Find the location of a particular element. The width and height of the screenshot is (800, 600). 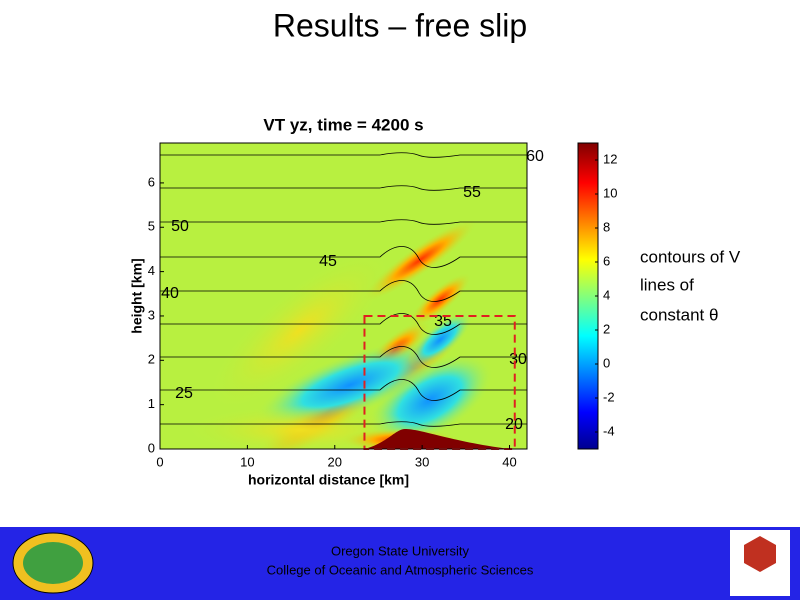

footer-band is located at coordinates (400, 563).